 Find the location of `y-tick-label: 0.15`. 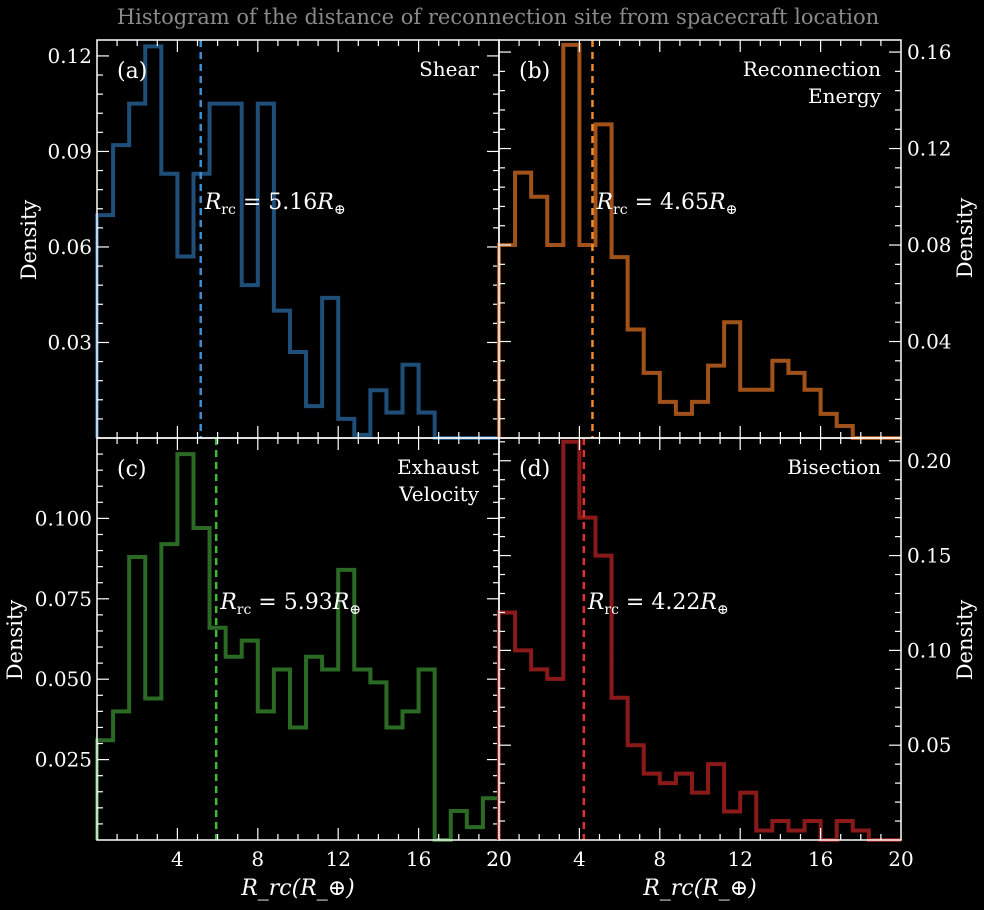

y-tick-label: 0.15 is located at coordinates (929, 556).